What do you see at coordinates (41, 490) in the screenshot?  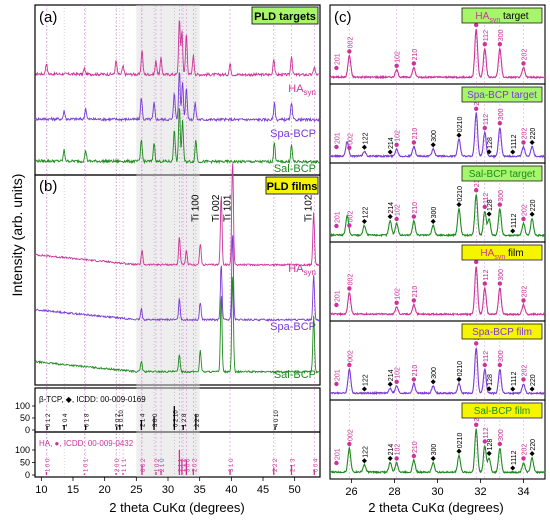 I see `left-xtick-label-0: 10` at bounding box center [41, 490].